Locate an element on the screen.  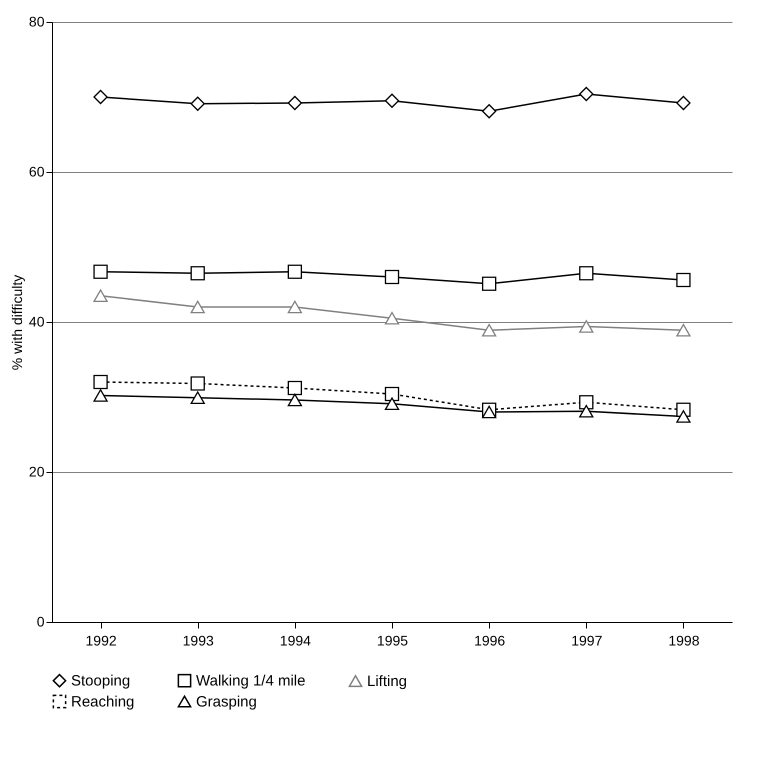
legend-label: Walking 1/4 mile is located at coordinates (251, 681).